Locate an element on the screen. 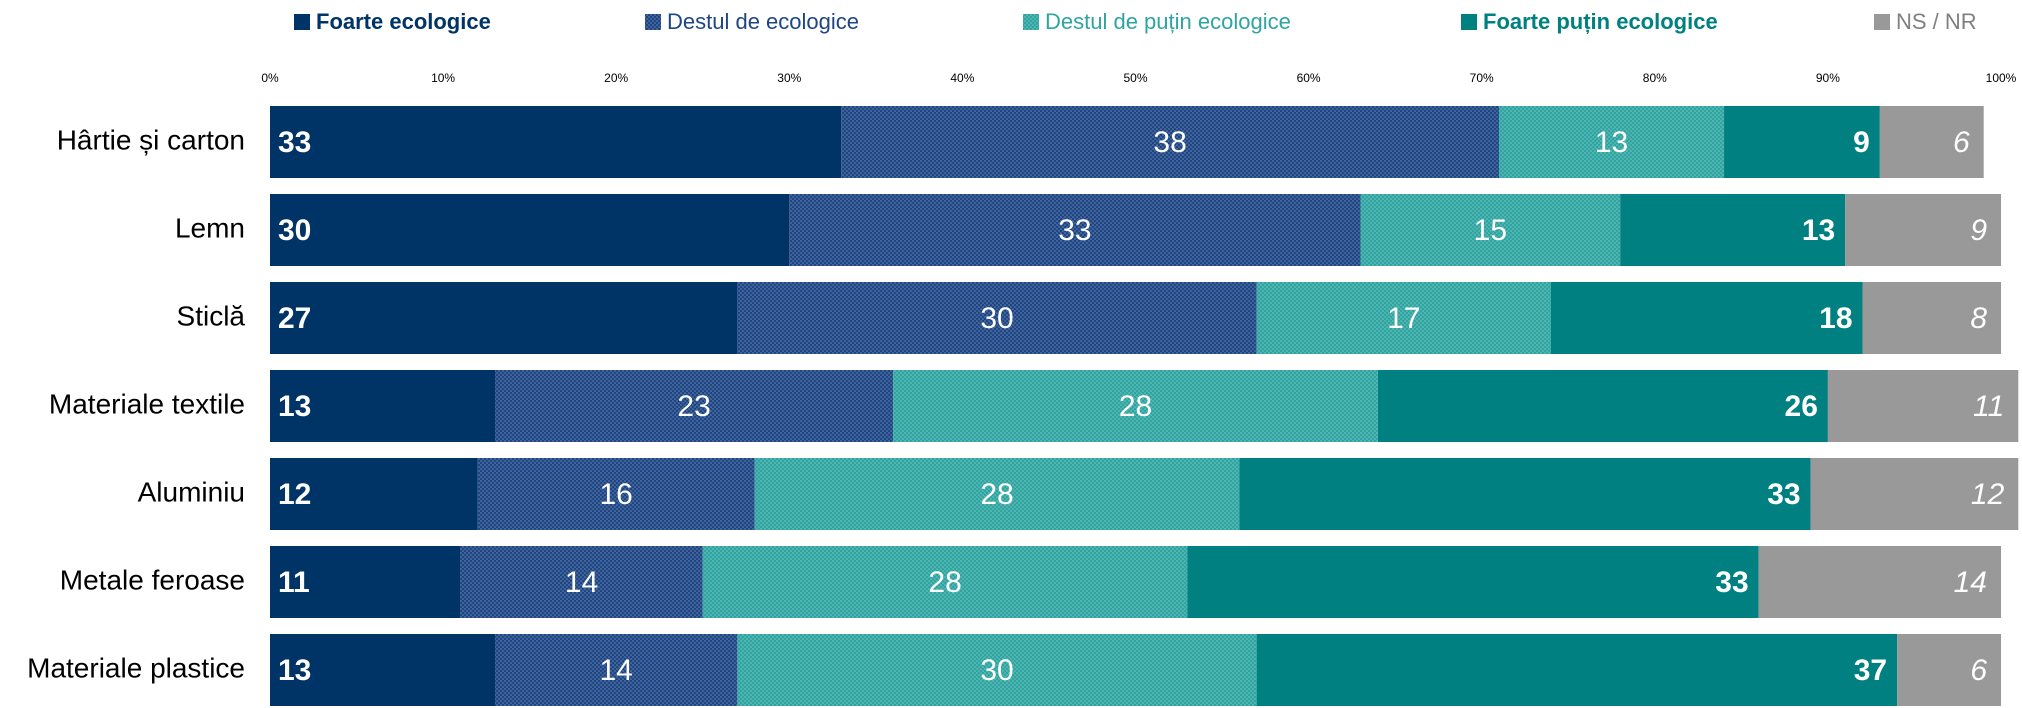 This screenshot has height=708, width=2022. x-tick-label: 30% is located at coordinates (789, 78).